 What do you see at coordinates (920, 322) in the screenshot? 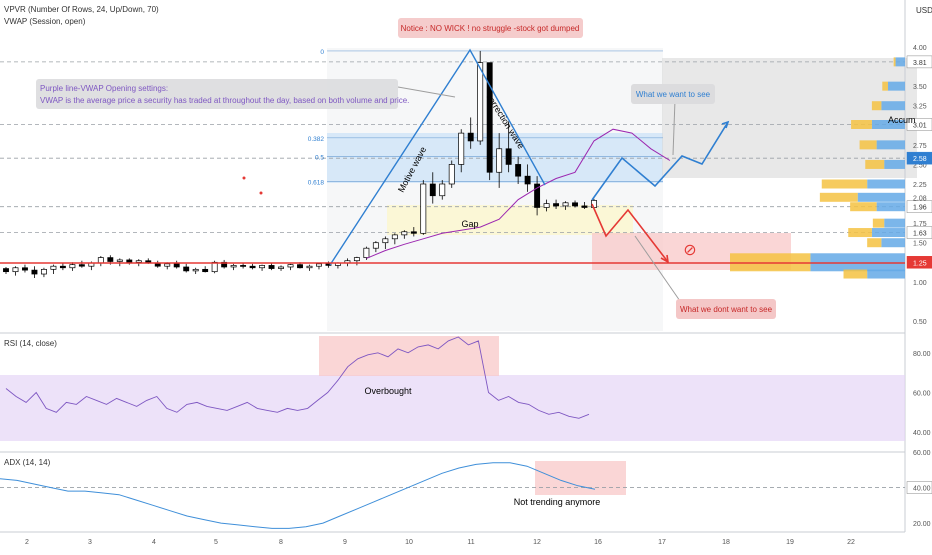
I see `price-tick-label: 0.50` at bounding box center [920, 322].